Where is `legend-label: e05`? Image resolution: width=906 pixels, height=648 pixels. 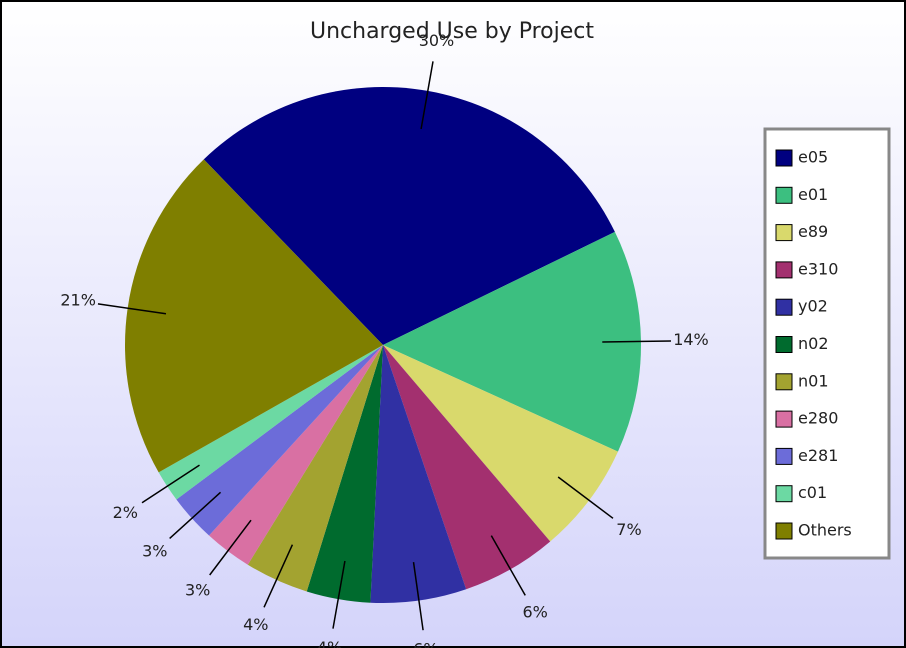
legend-label: e05 is located at coordinates (813, 157).